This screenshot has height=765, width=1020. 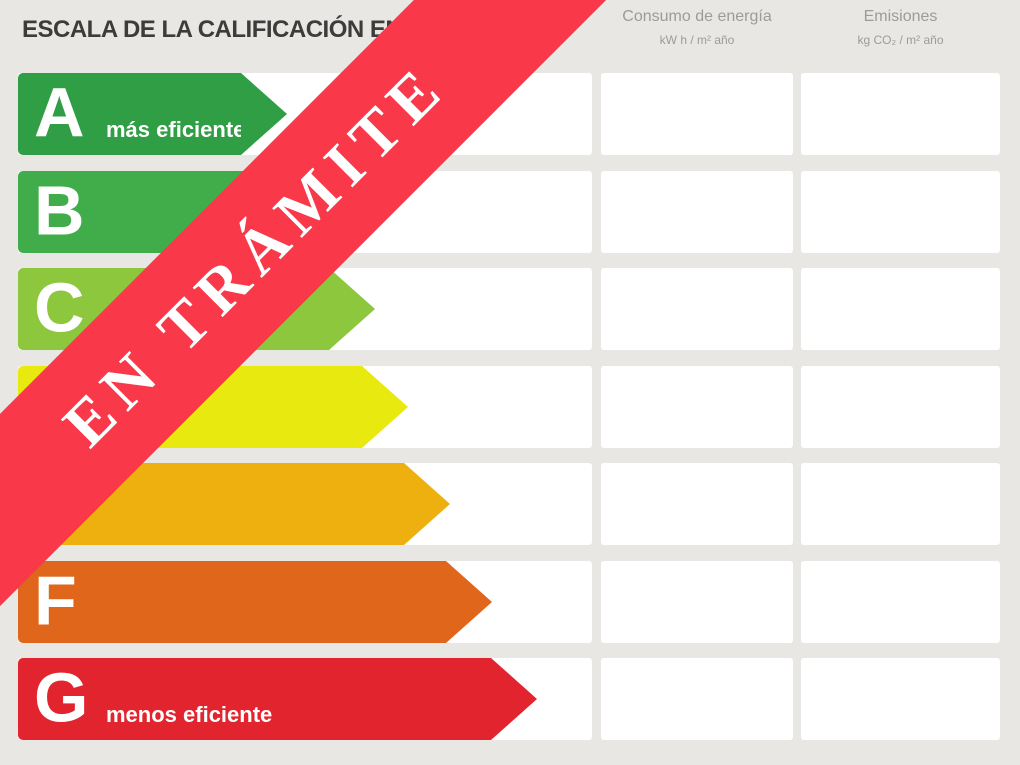 What do you see at coordinates (255, 601) in the screenshot?
I see `rating-arrow: F` at bounding box center [255, 601].